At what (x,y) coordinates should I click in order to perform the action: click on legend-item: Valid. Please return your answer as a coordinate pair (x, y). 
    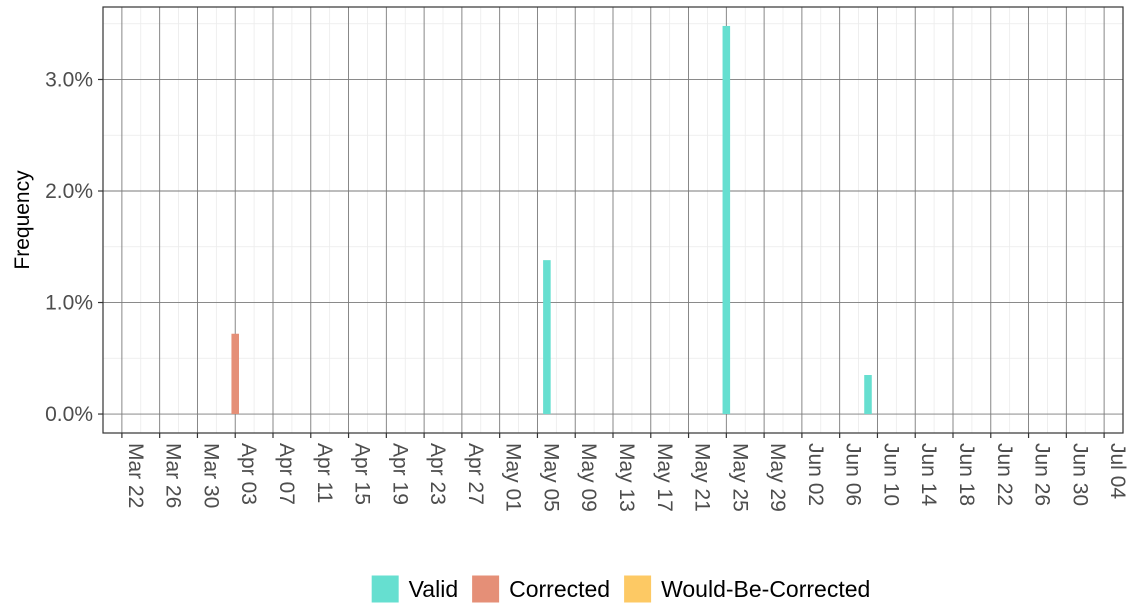
    Looking at the image, I should click on (414, 589).